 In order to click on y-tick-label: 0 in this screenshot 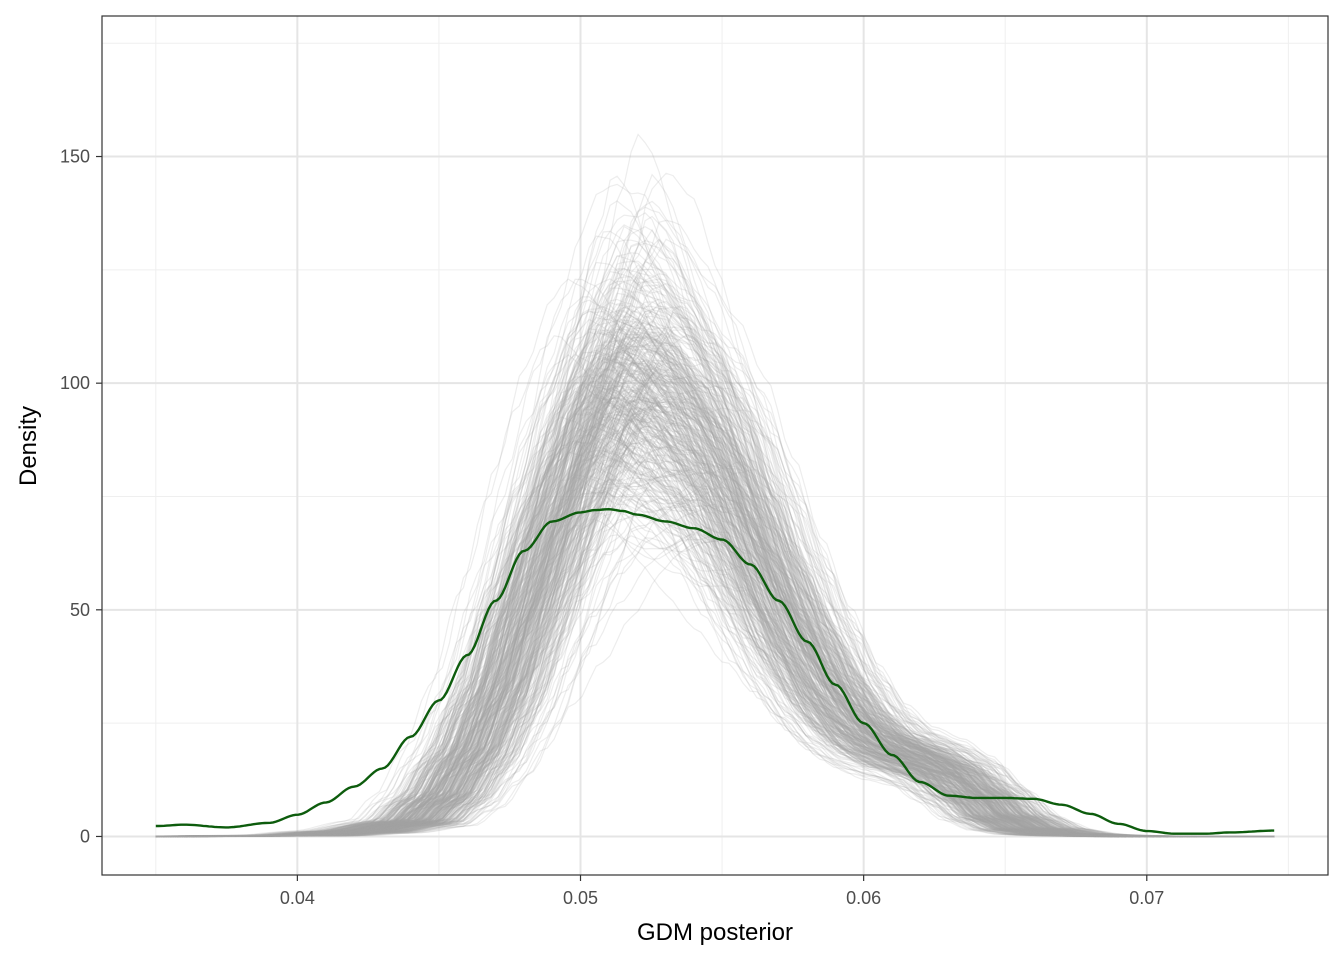, I will do `click(85, 836)`.